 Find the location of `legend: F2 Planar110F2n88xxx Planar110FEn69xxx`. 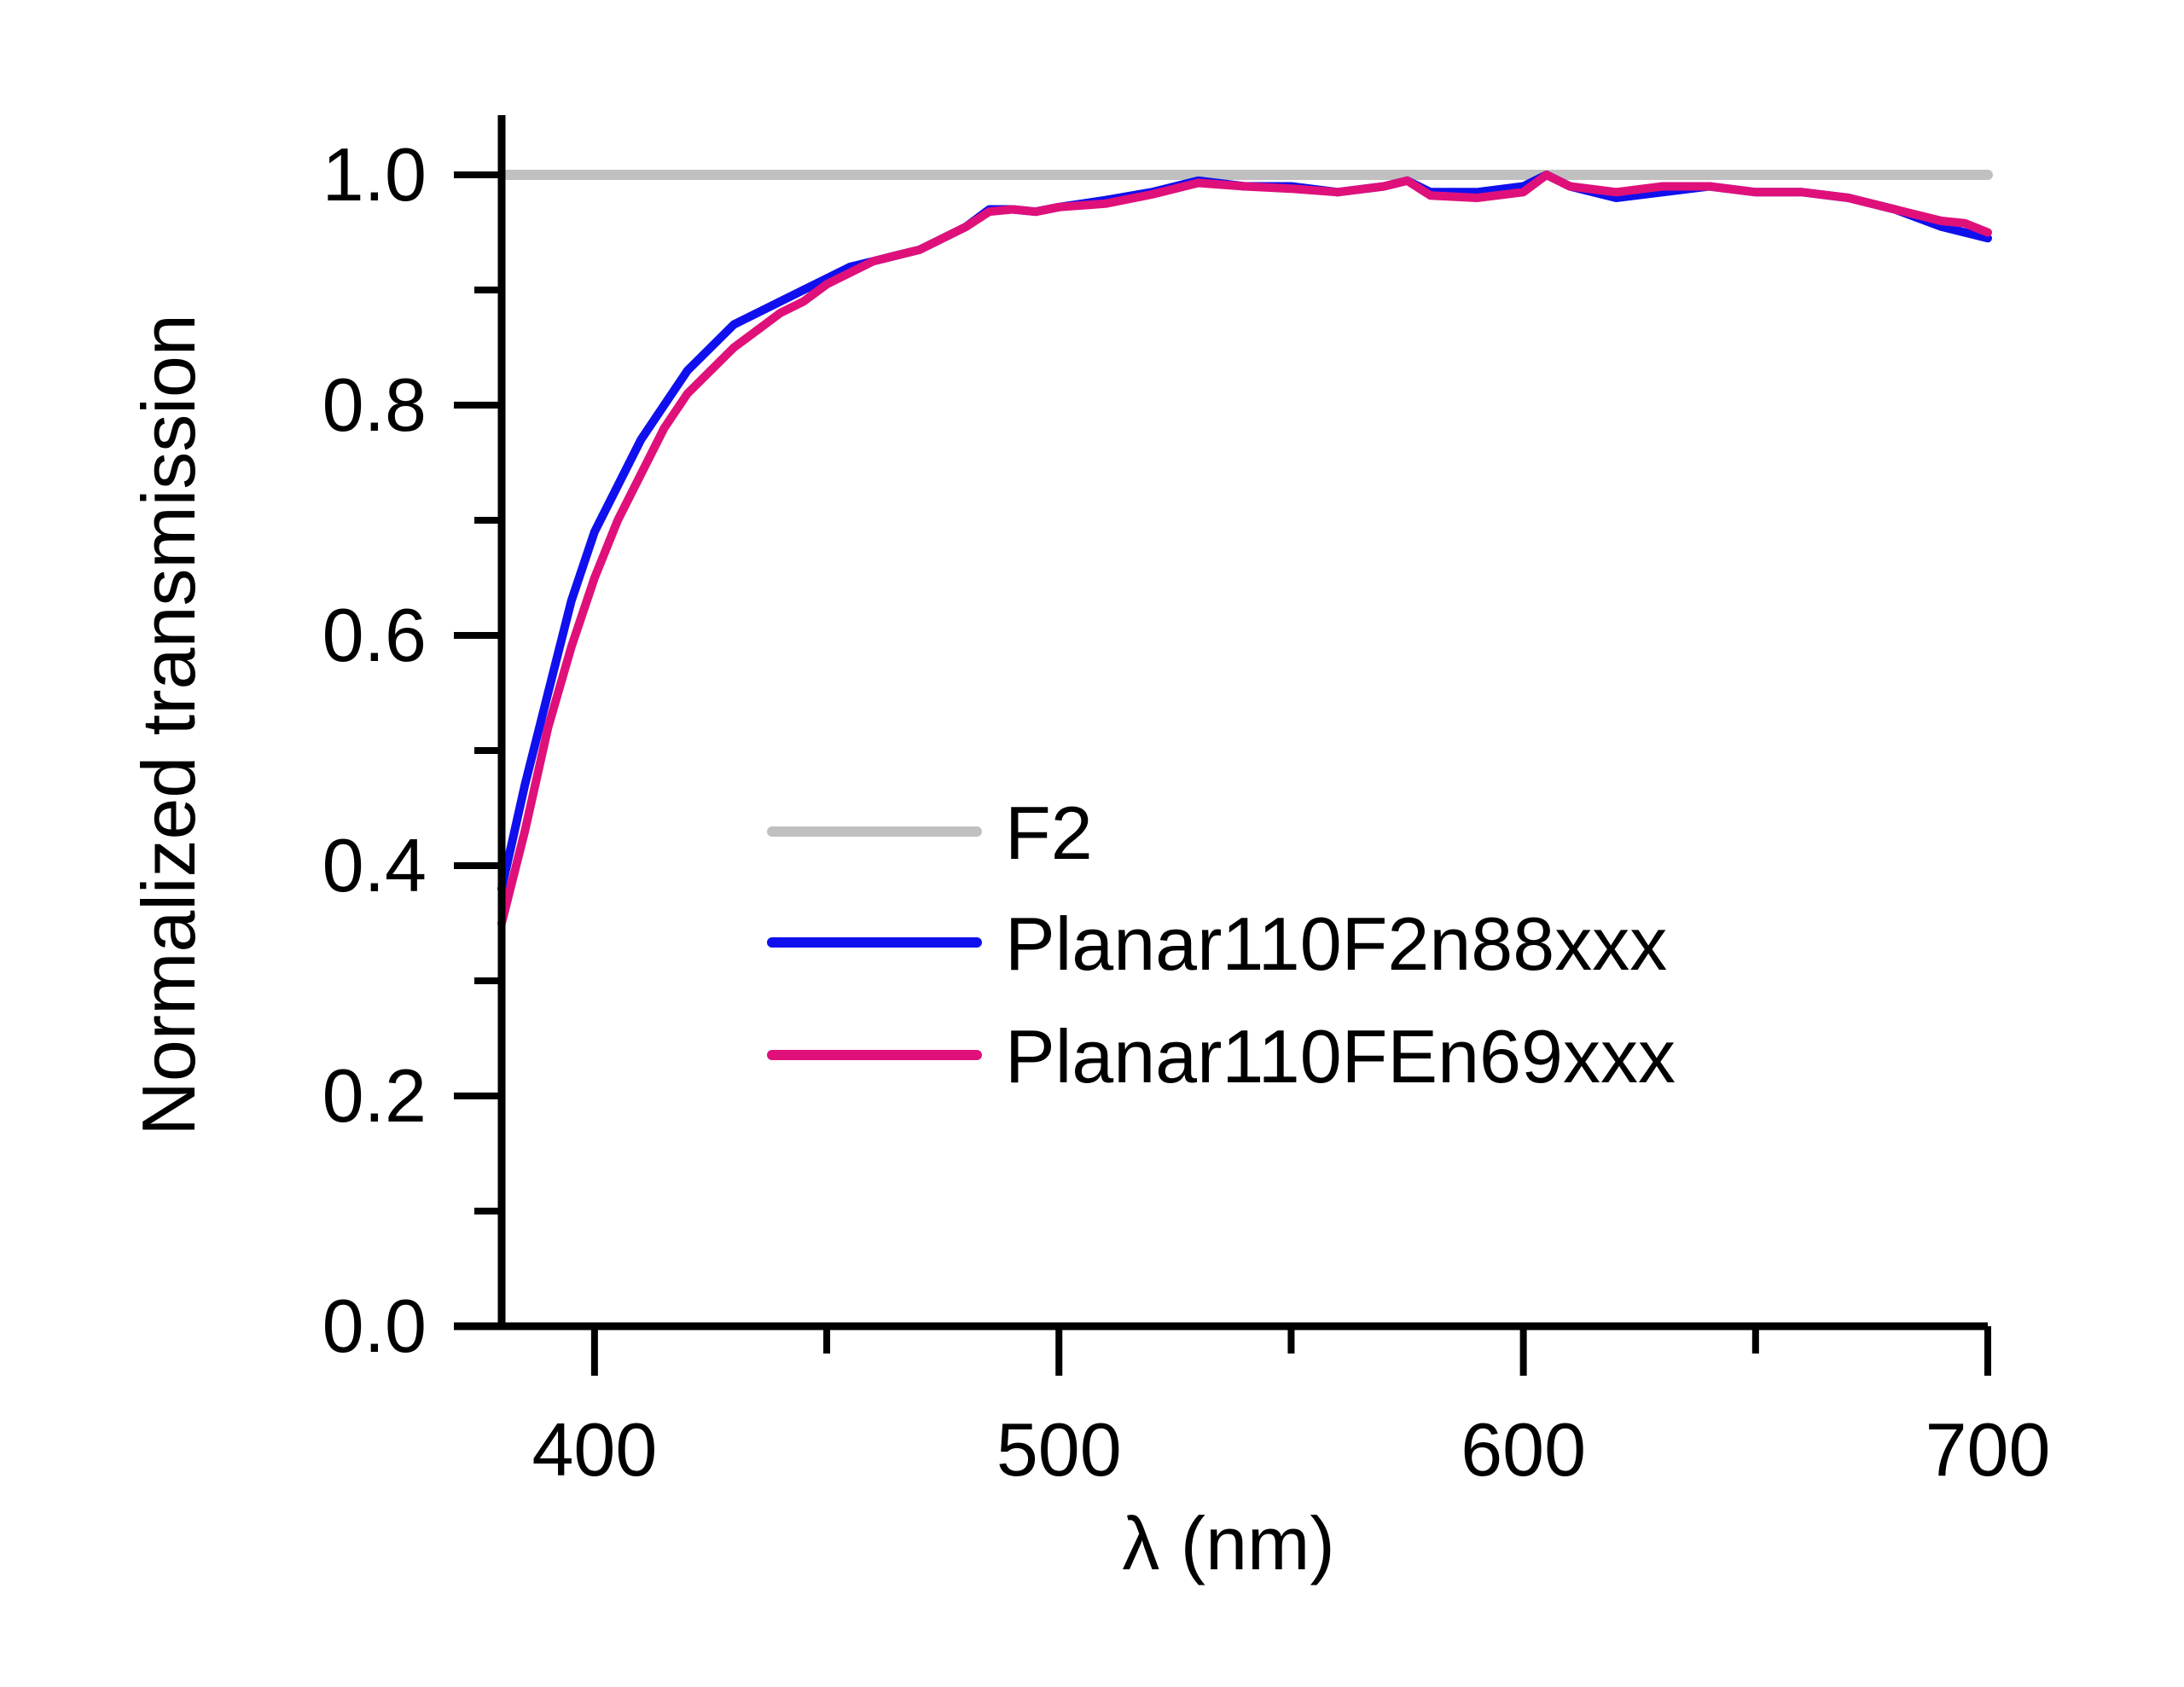

legend: F2 Planar110F2n88xxx Planar110FEn69xxx is located at coordinates (1221, 945).